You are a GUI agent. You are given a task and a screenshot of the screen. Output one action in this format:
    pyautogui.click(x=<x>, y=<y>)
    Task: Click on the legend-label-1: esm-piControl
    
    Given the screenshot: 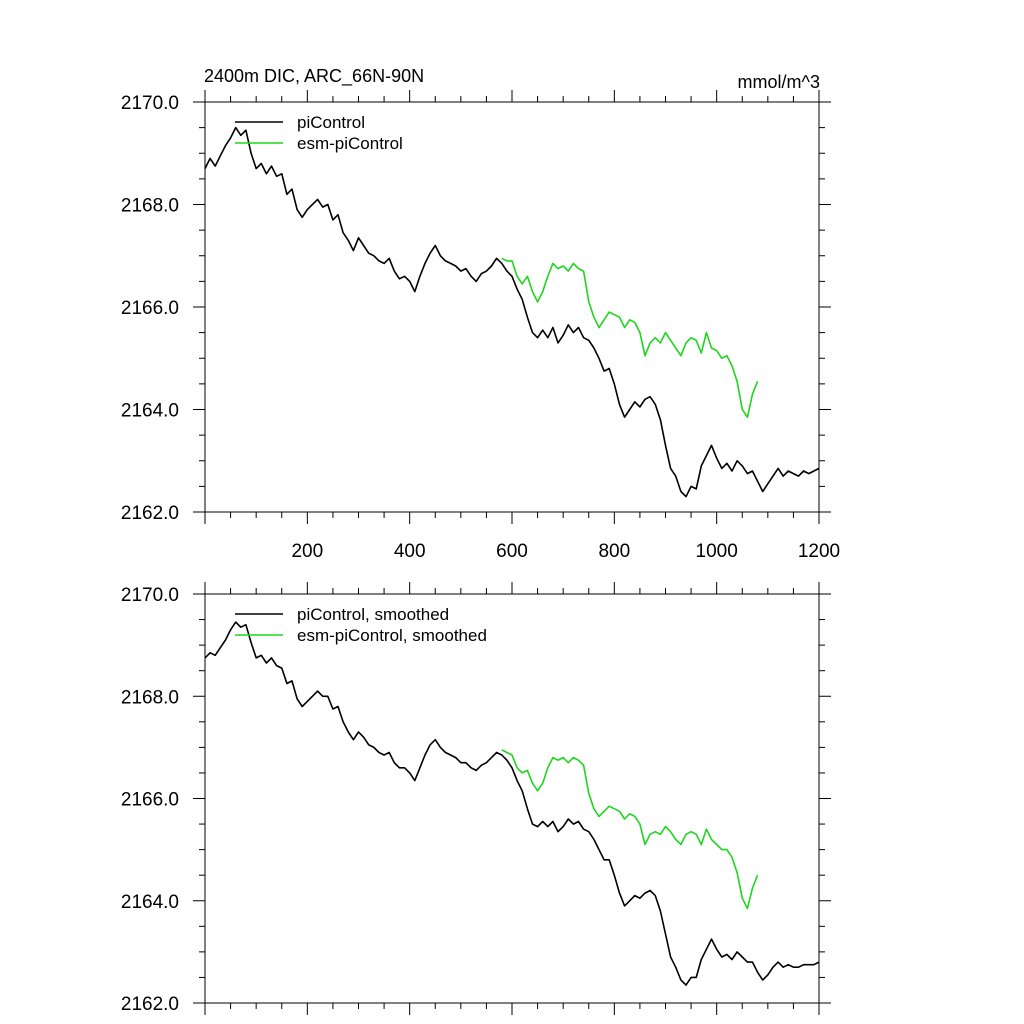 What is the action you would take?
    pyautogui.click(x=350, y=143)
    